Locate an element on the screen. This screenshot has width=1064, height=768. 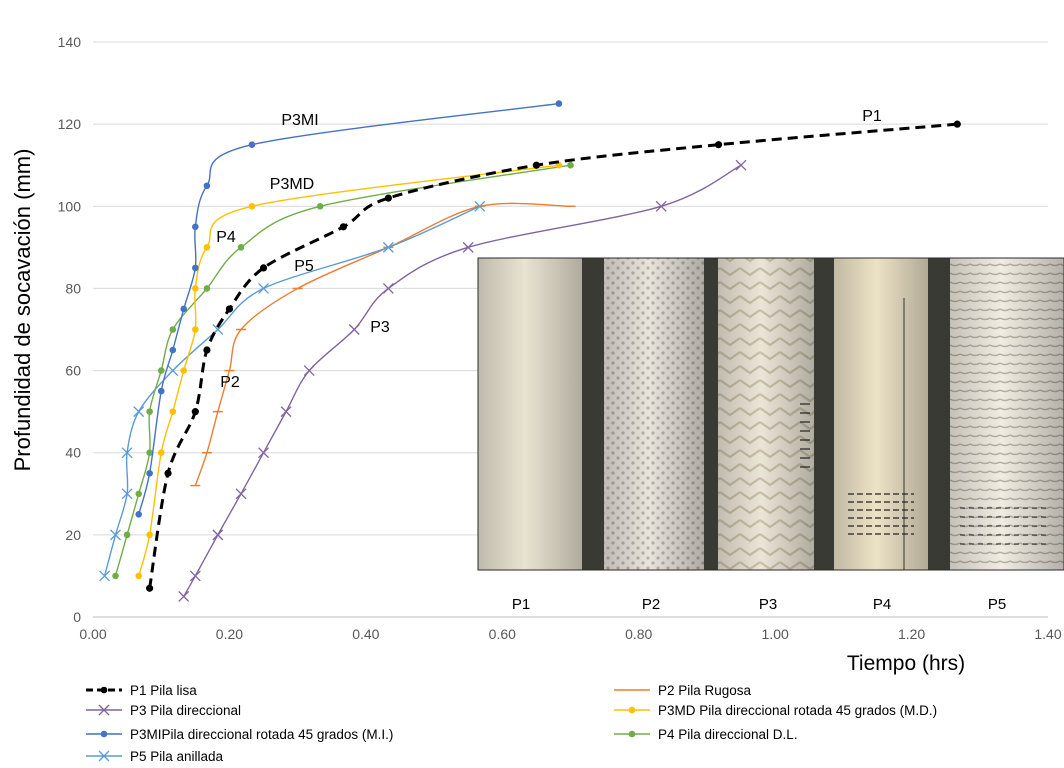
x-tick-label: 0.00 is located at coordinates (92, 634).